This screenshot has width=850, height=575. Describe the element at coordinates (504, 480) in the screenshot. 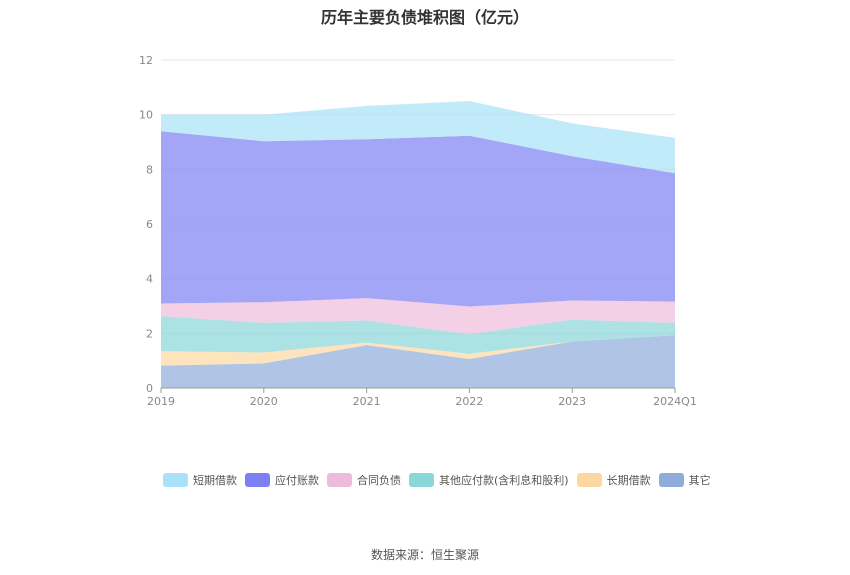

I see `legend-label: 其他应付款(含利息和股利)` at that location.